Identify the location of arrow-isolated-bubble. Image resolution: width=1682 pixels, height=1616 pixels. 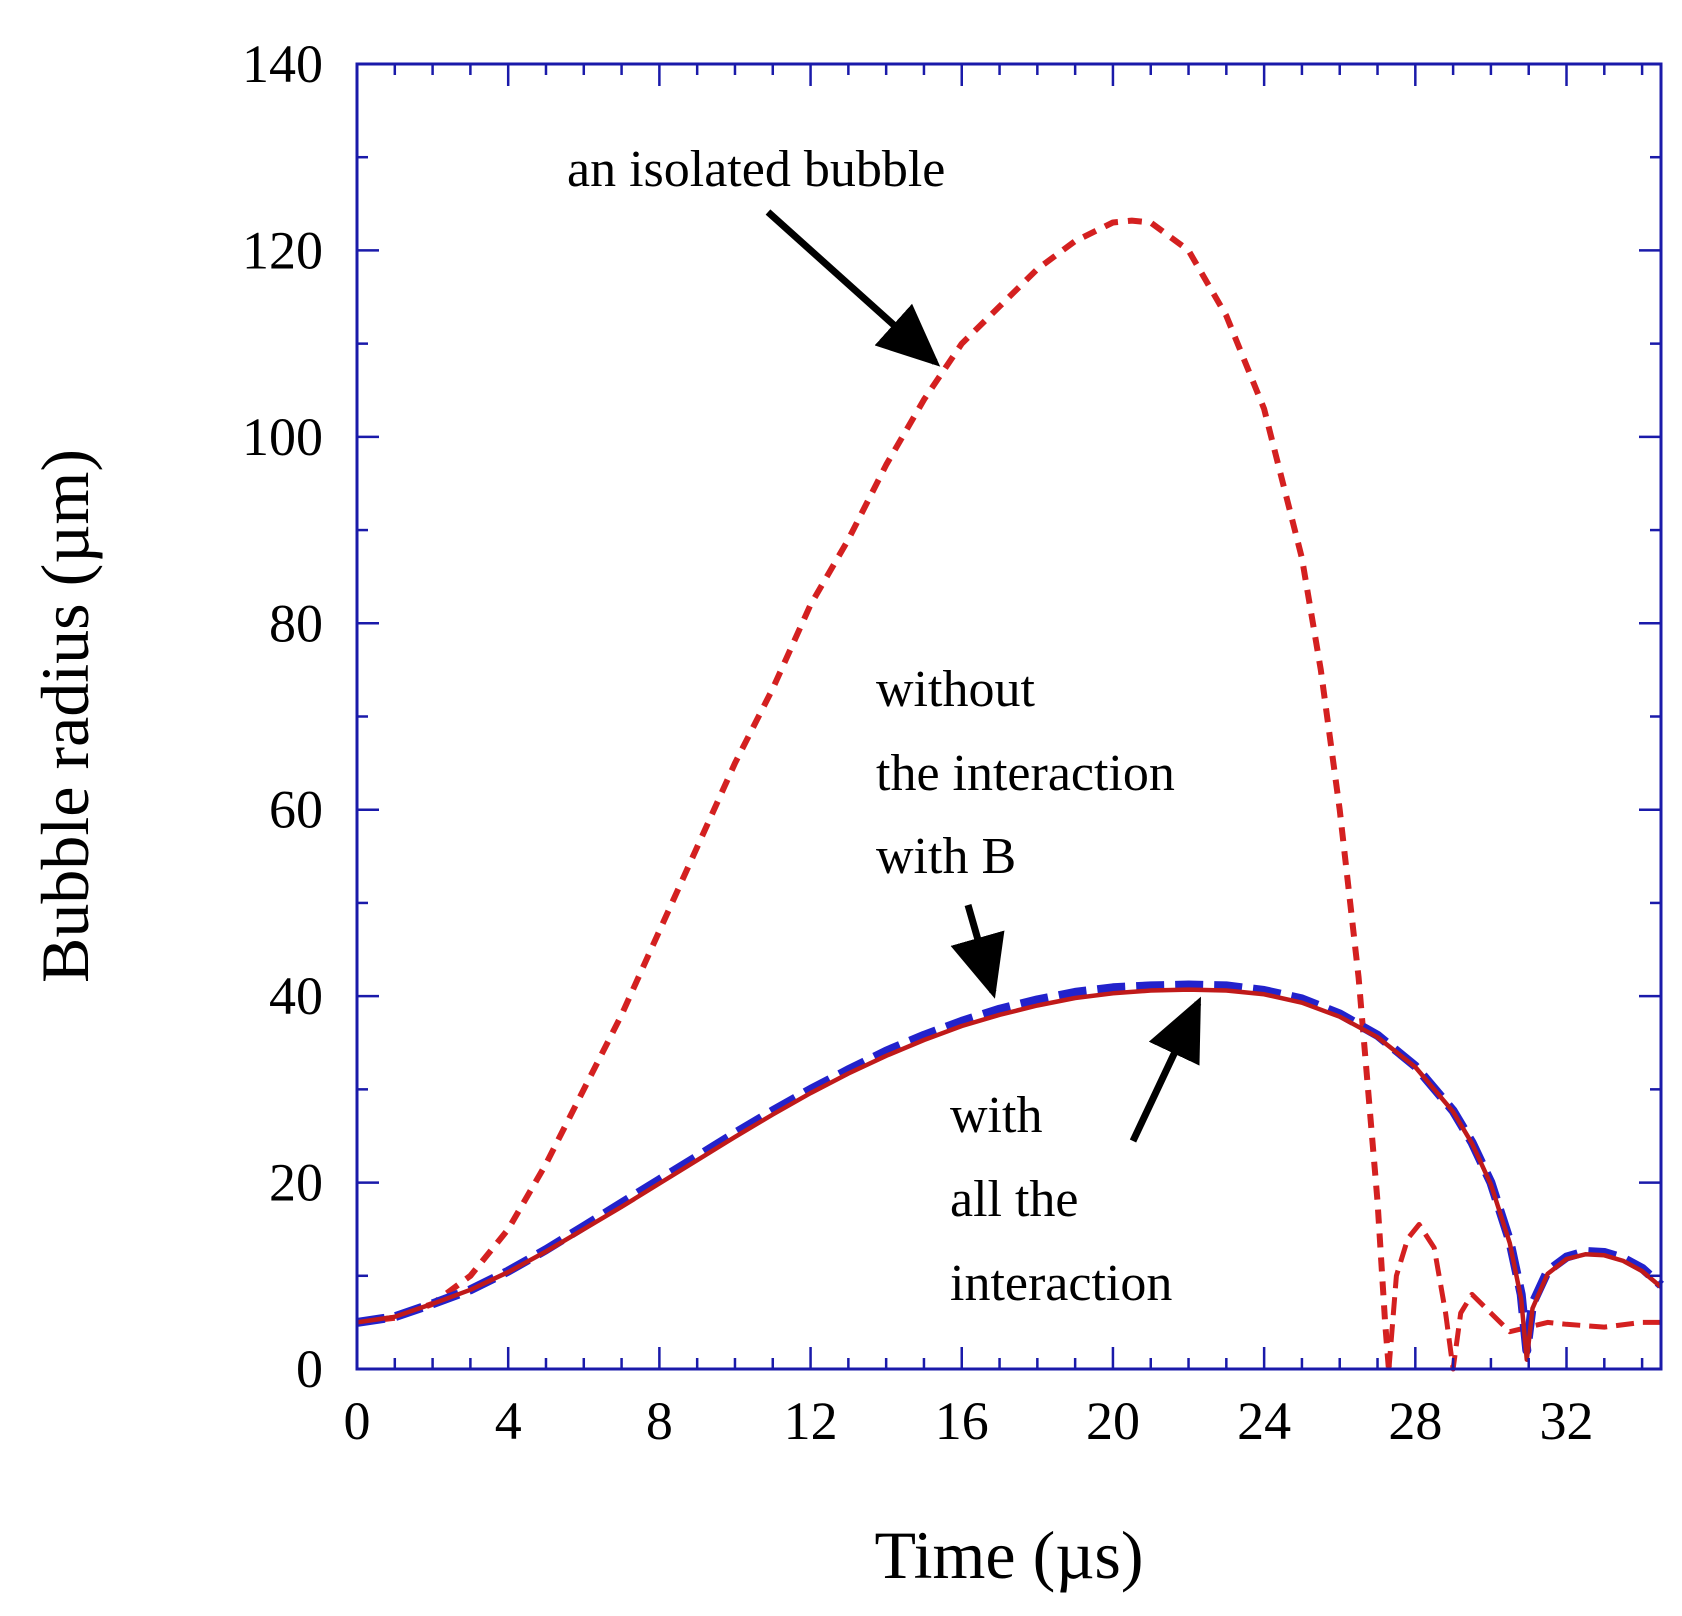
(853, 288).